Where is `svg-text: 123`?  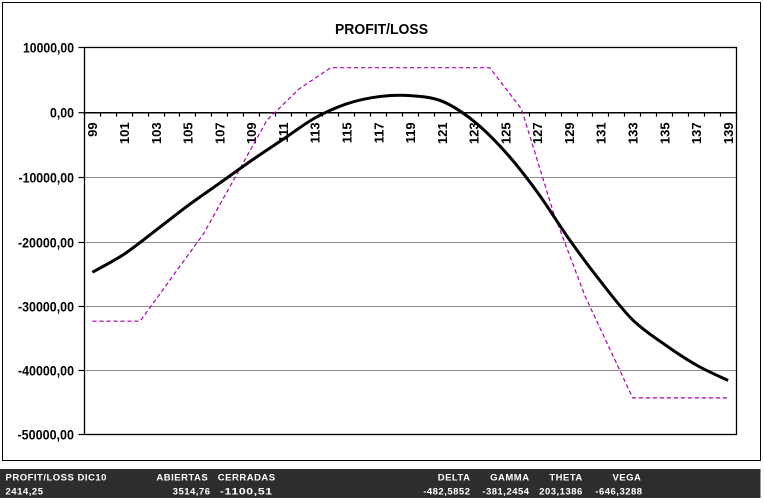 svg-text: 123 is located at coordinates (474, 133).